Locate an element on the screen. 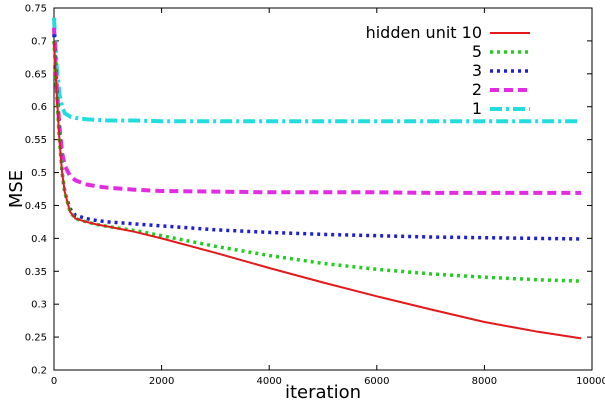  x-axis-title: iteration is located at coordinates (323, 392).